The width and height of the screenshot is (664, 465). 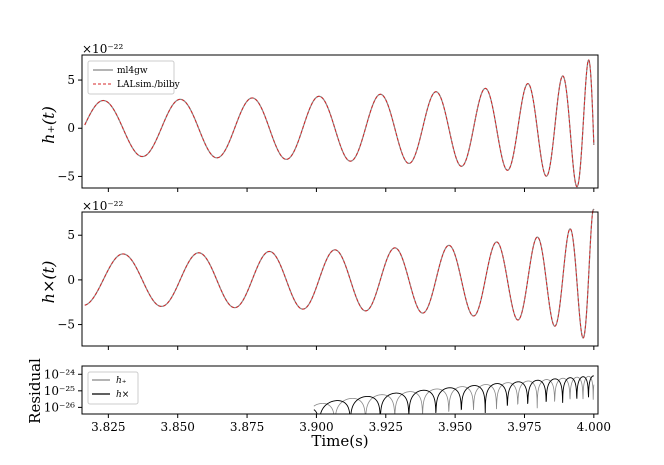 What do you see at coordinates (178, 427) in the screenshot?
I see `x-tick-label: 3.850` at bounding box center [178, 427].